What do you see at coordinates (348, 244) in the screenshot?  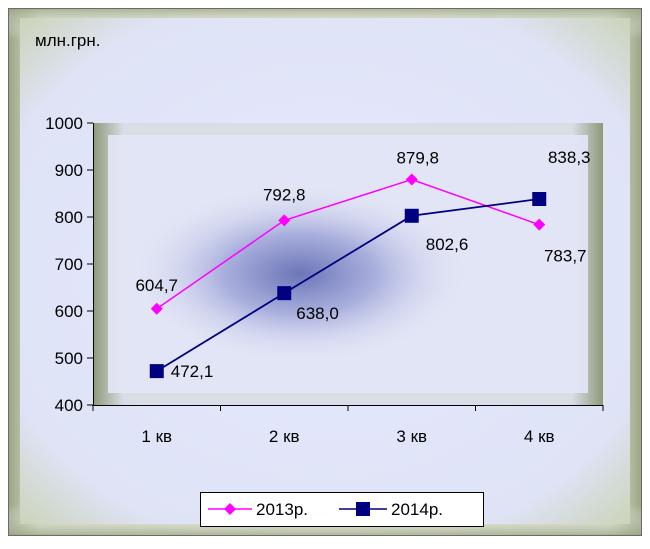 I see `series-line-2013` at bounding box center [348, 244].